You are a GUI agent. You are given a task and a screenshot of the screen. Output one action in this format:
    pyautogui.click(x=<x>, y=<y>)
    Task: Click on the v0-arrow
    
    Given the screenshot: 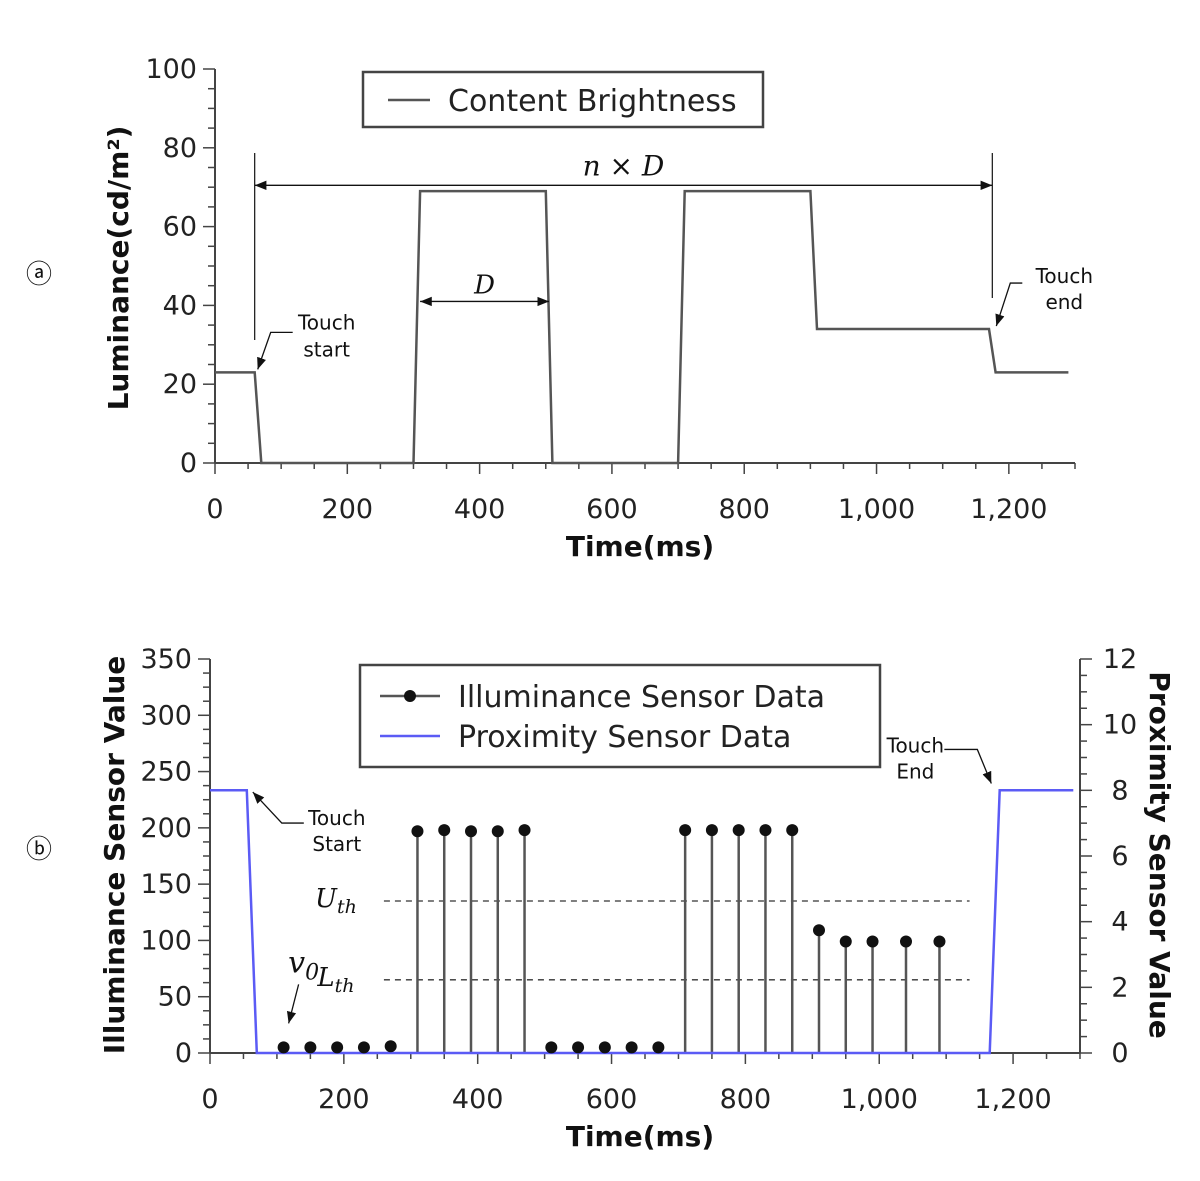 What is the action you would take?
    pyautogui.click(x=293, y=1004)
    